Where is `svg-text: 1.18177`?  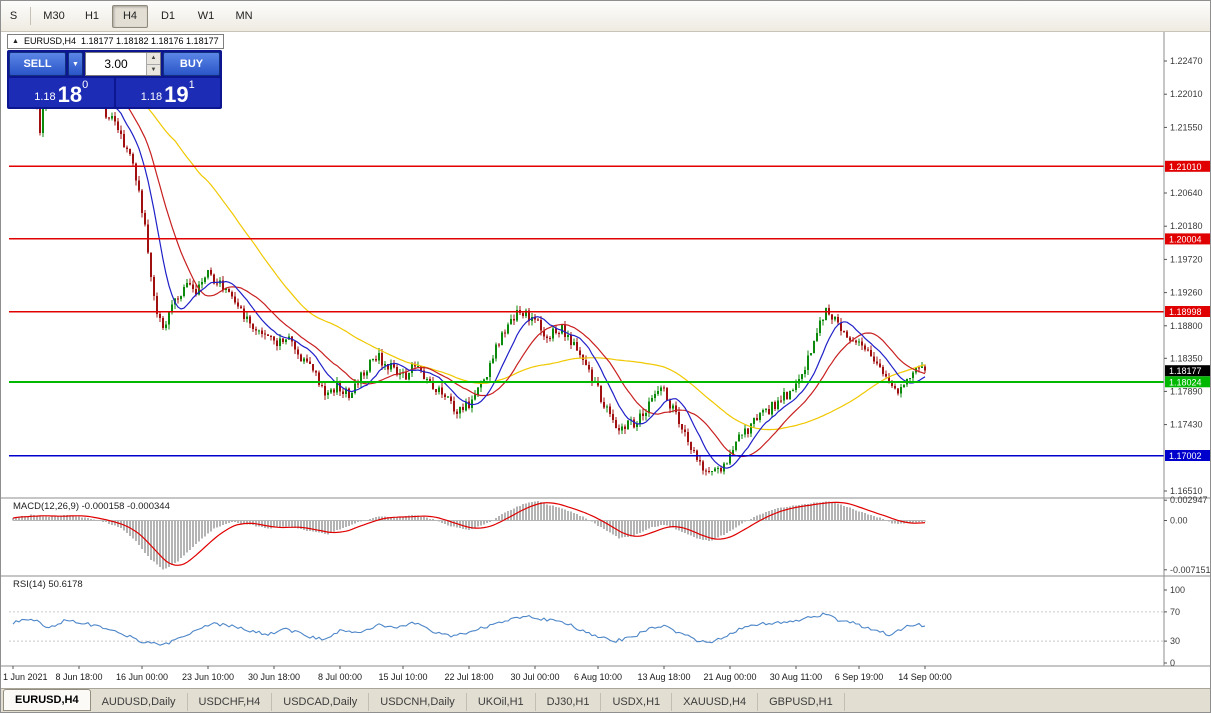 svg-text: 1.18177 is located at coordinates (1185, 371).